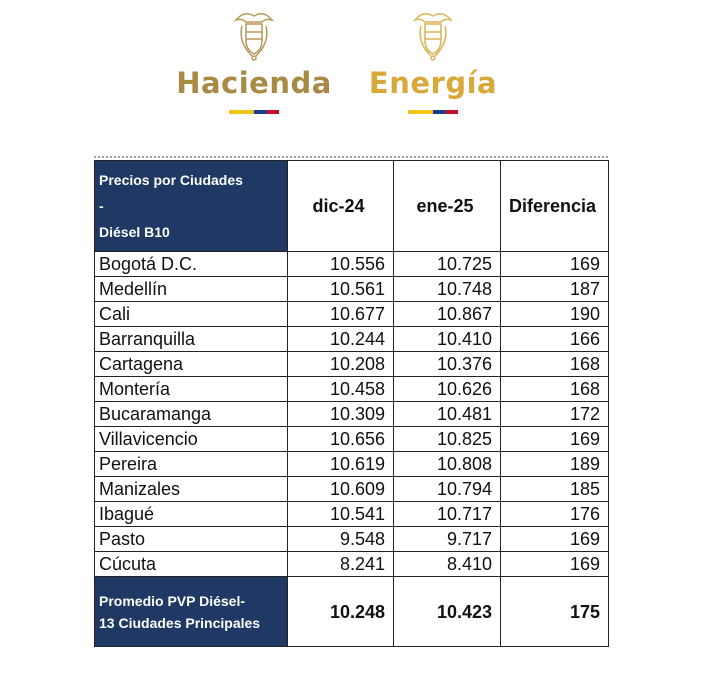 The image size is (726, 691). I want to click on diferencia-cell: 166, so click(554, 339).